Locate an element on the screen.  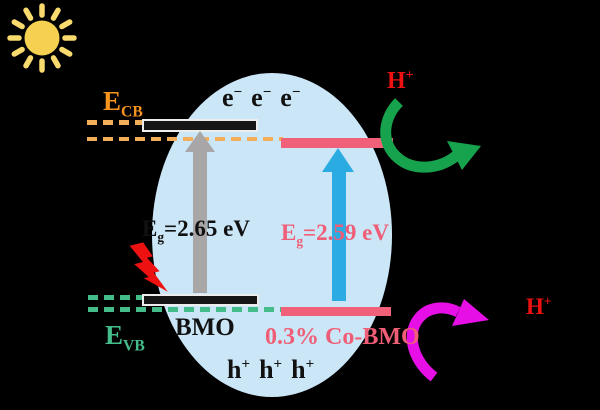
cobmo-valence-band-bar is located at coordinates (336, 311).